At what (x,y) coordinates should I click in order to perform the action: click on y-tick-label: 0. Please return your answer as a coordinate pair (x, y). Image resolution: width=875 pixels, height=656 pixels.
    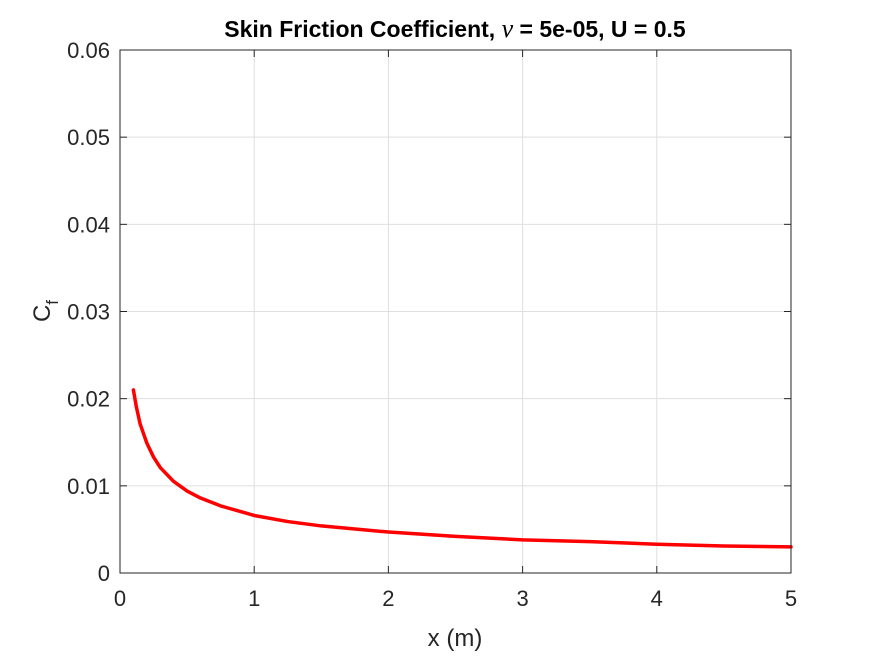
    Looking at the image, I should click on (104, 573).